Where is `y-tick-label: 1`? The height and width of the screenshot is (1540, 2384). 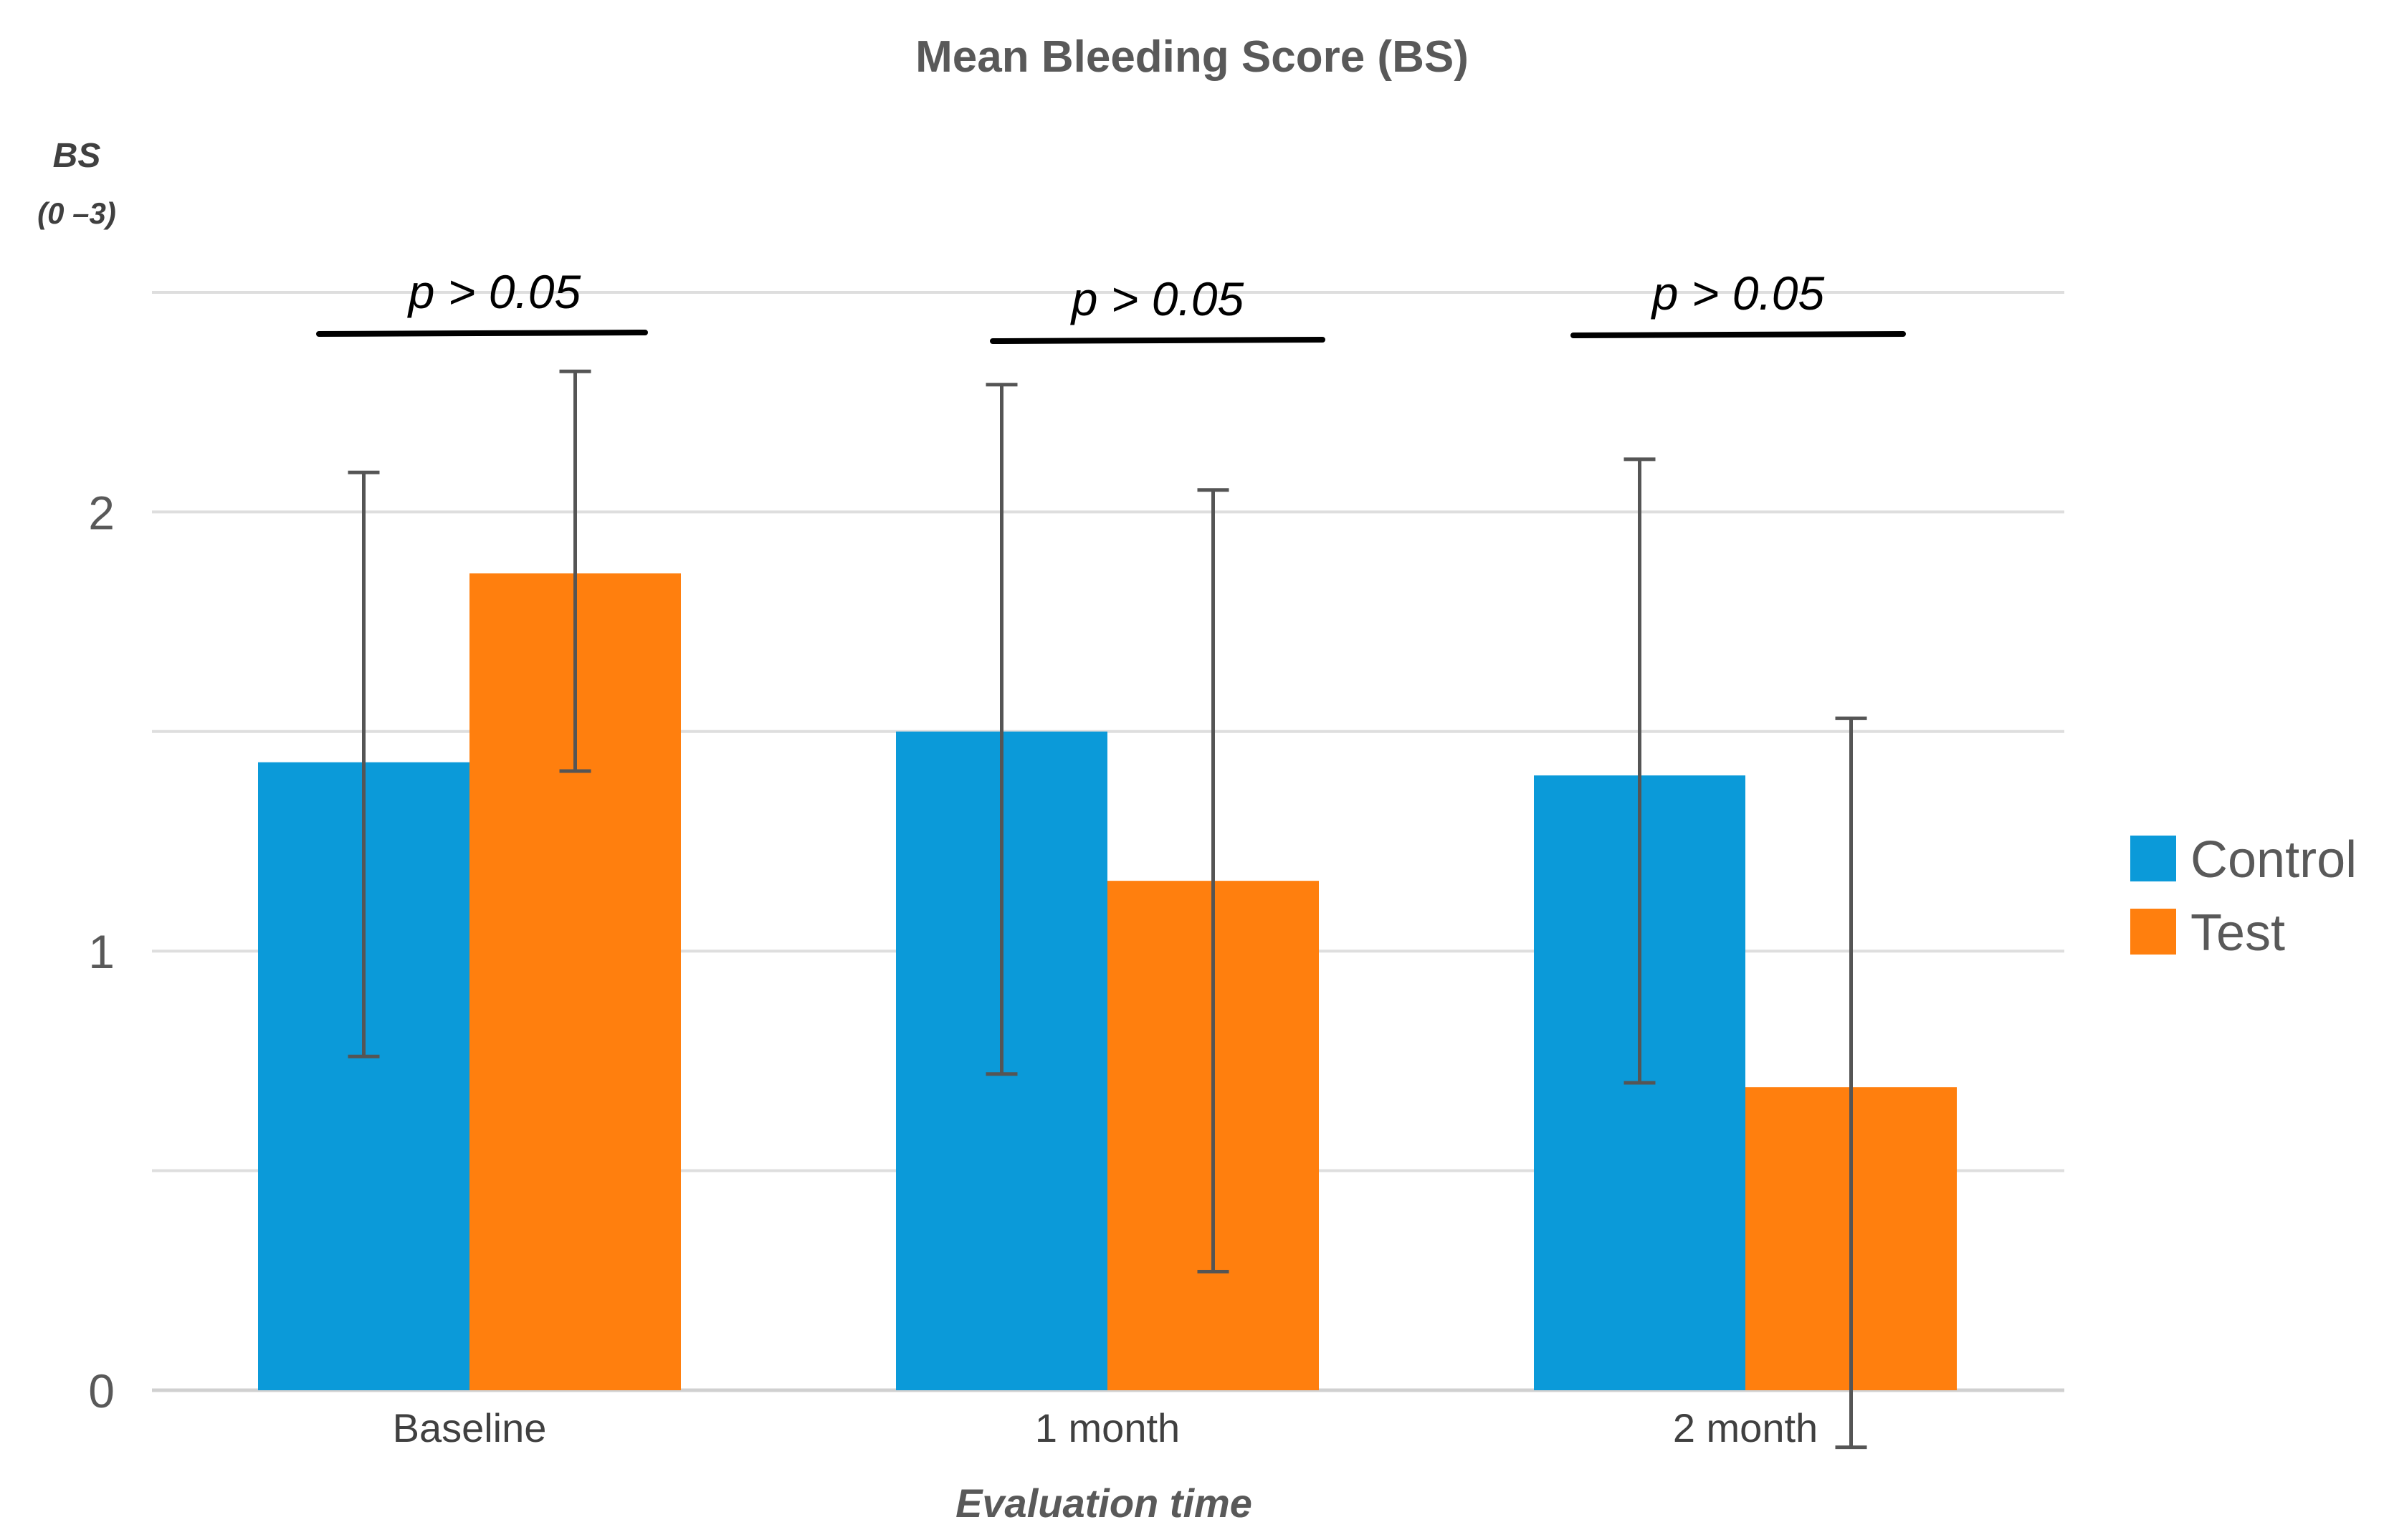 y-tick-label: 1 is located at coordinates (101, 951).